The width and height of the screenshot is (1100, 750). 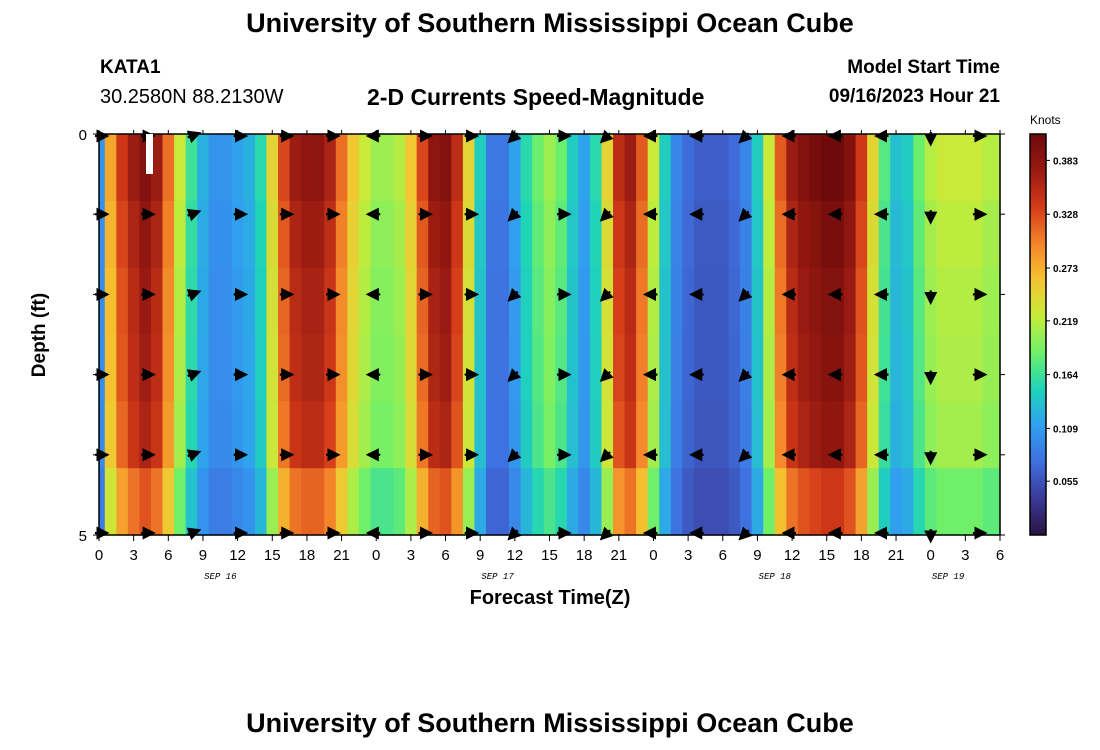 I want to click on x-tick-label: 0, so click(x=931, y=555).